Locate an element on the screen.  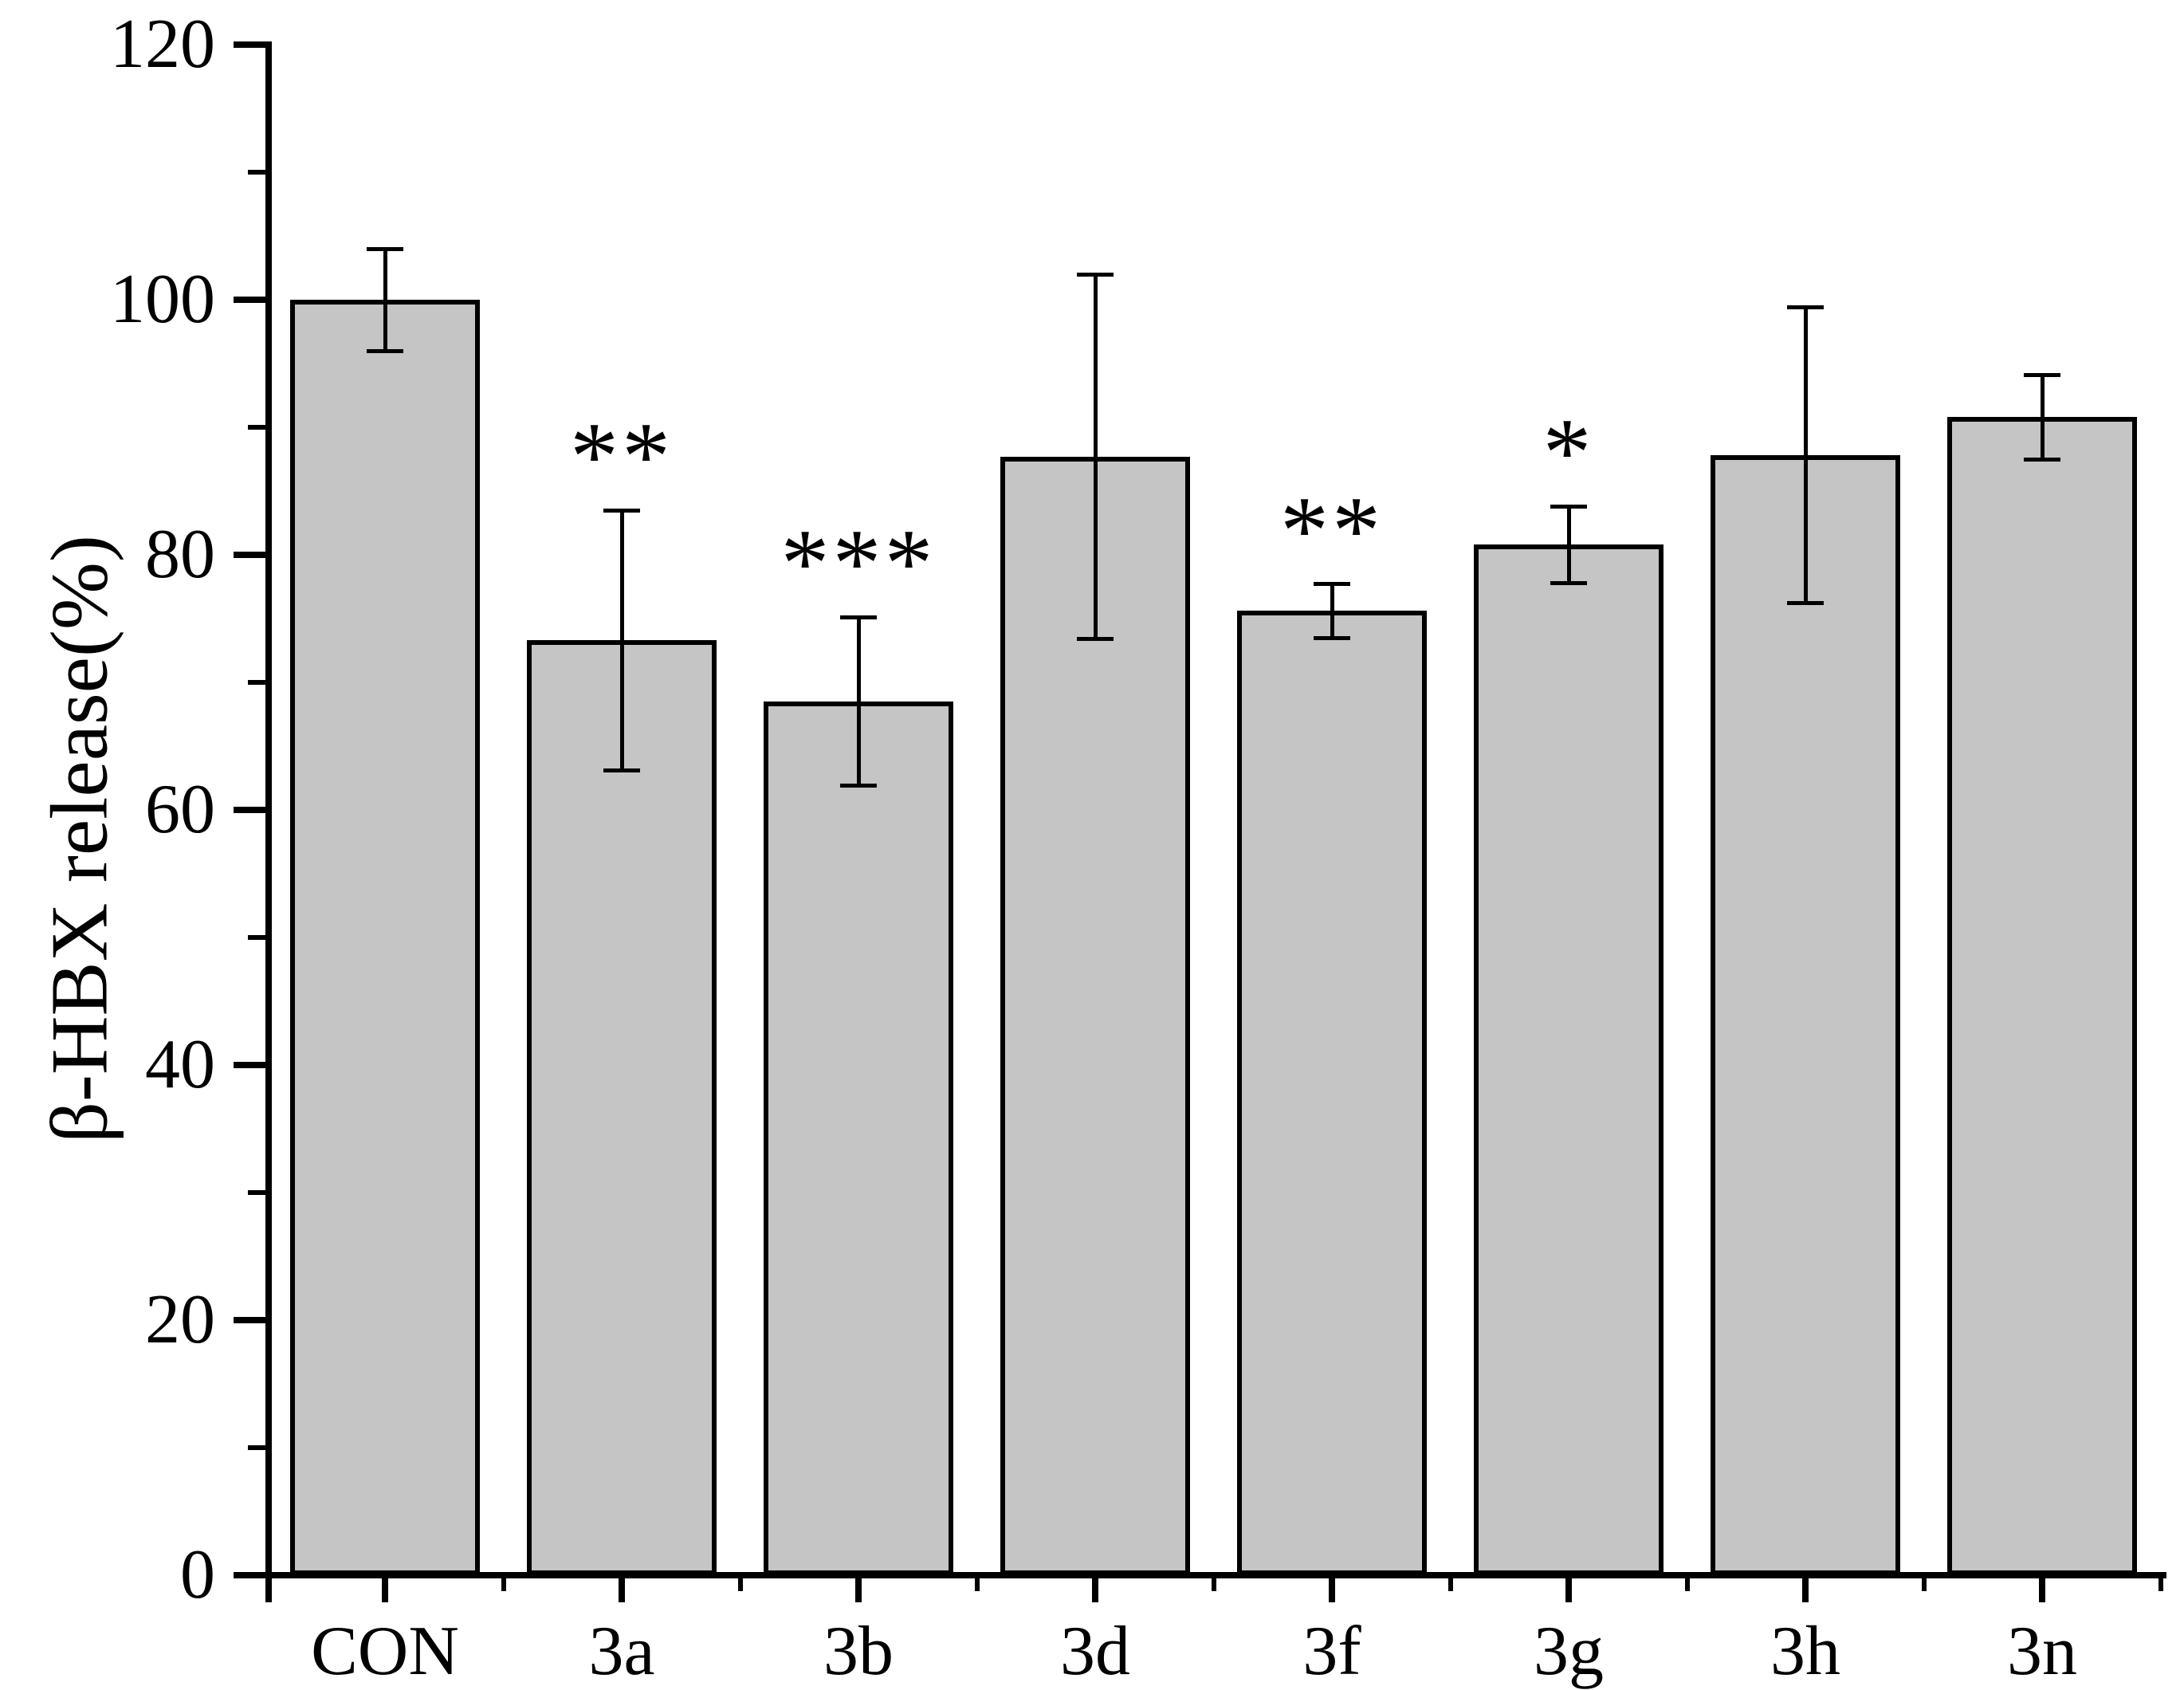
significance-3a: ** is located at coordinates (622, 456).